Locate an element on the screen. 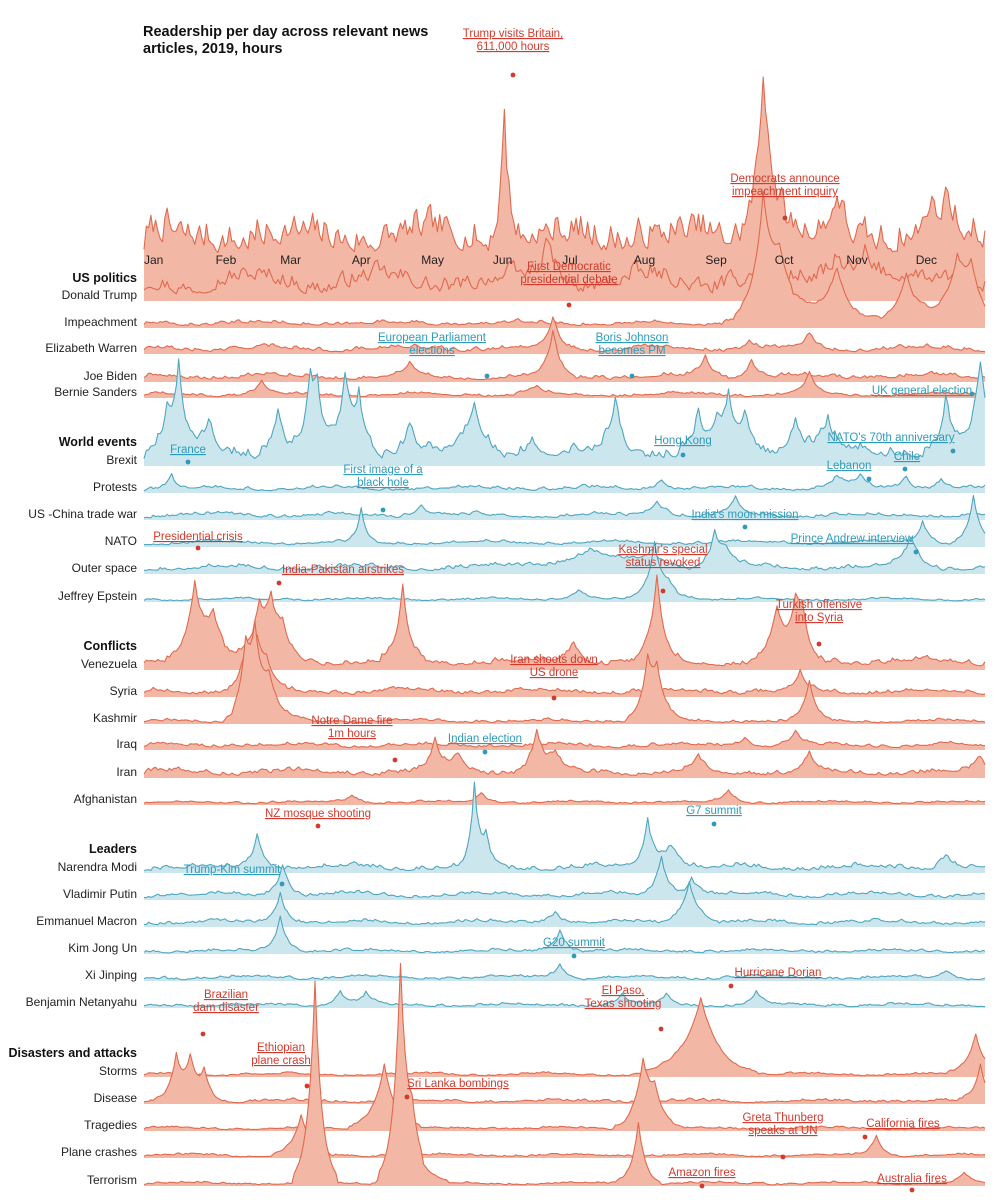 The image size is (998, 1200). row-label-tragedies: Tragedies is located at coordinates (110, 1125).